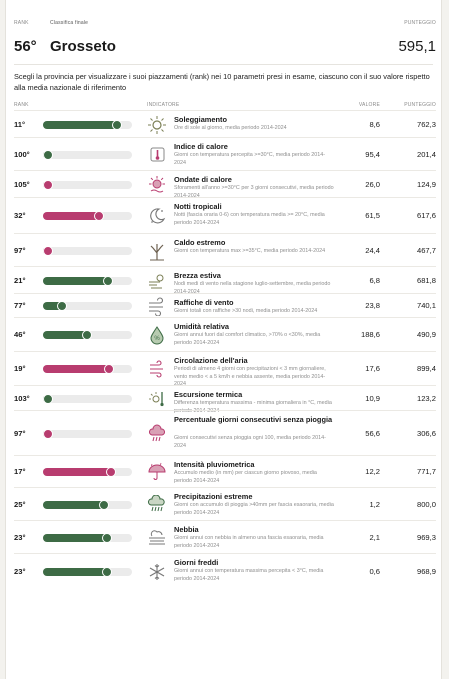 The width and height of the screenshot is (449, 679). Describe the element at coordinates (157, 216) in the screenshot. I see `moon-icon` at that location.